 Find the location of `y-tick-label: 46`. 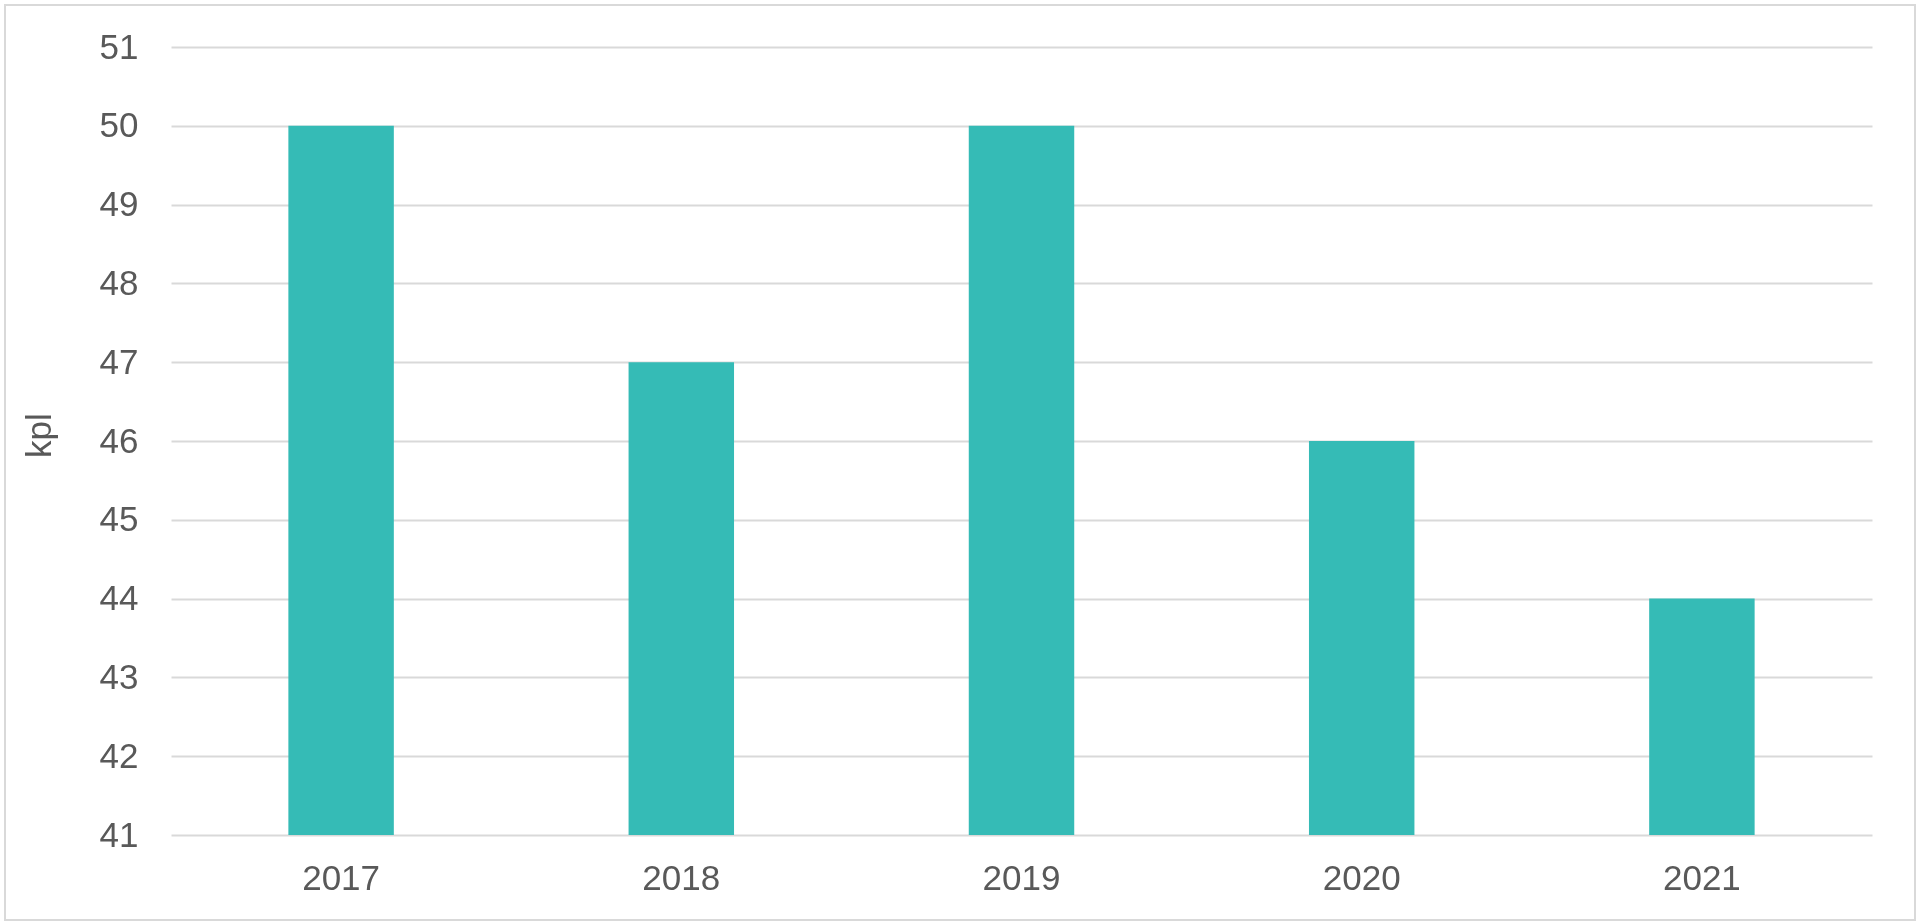

y-tick-label: 46 is located at coordinates (119, 440).